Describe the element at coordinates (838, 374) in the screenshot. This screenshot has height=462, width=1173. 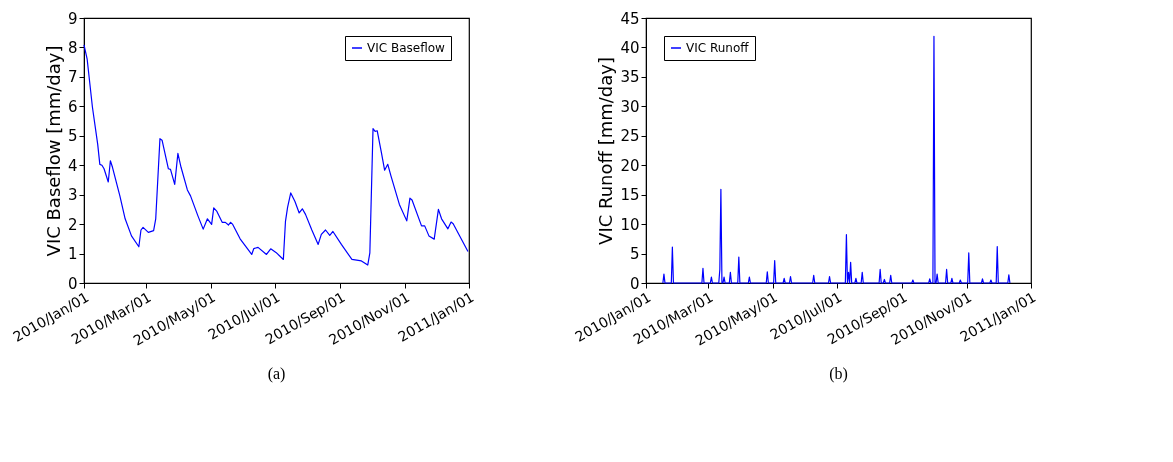
I see `text: (b)` at that location.